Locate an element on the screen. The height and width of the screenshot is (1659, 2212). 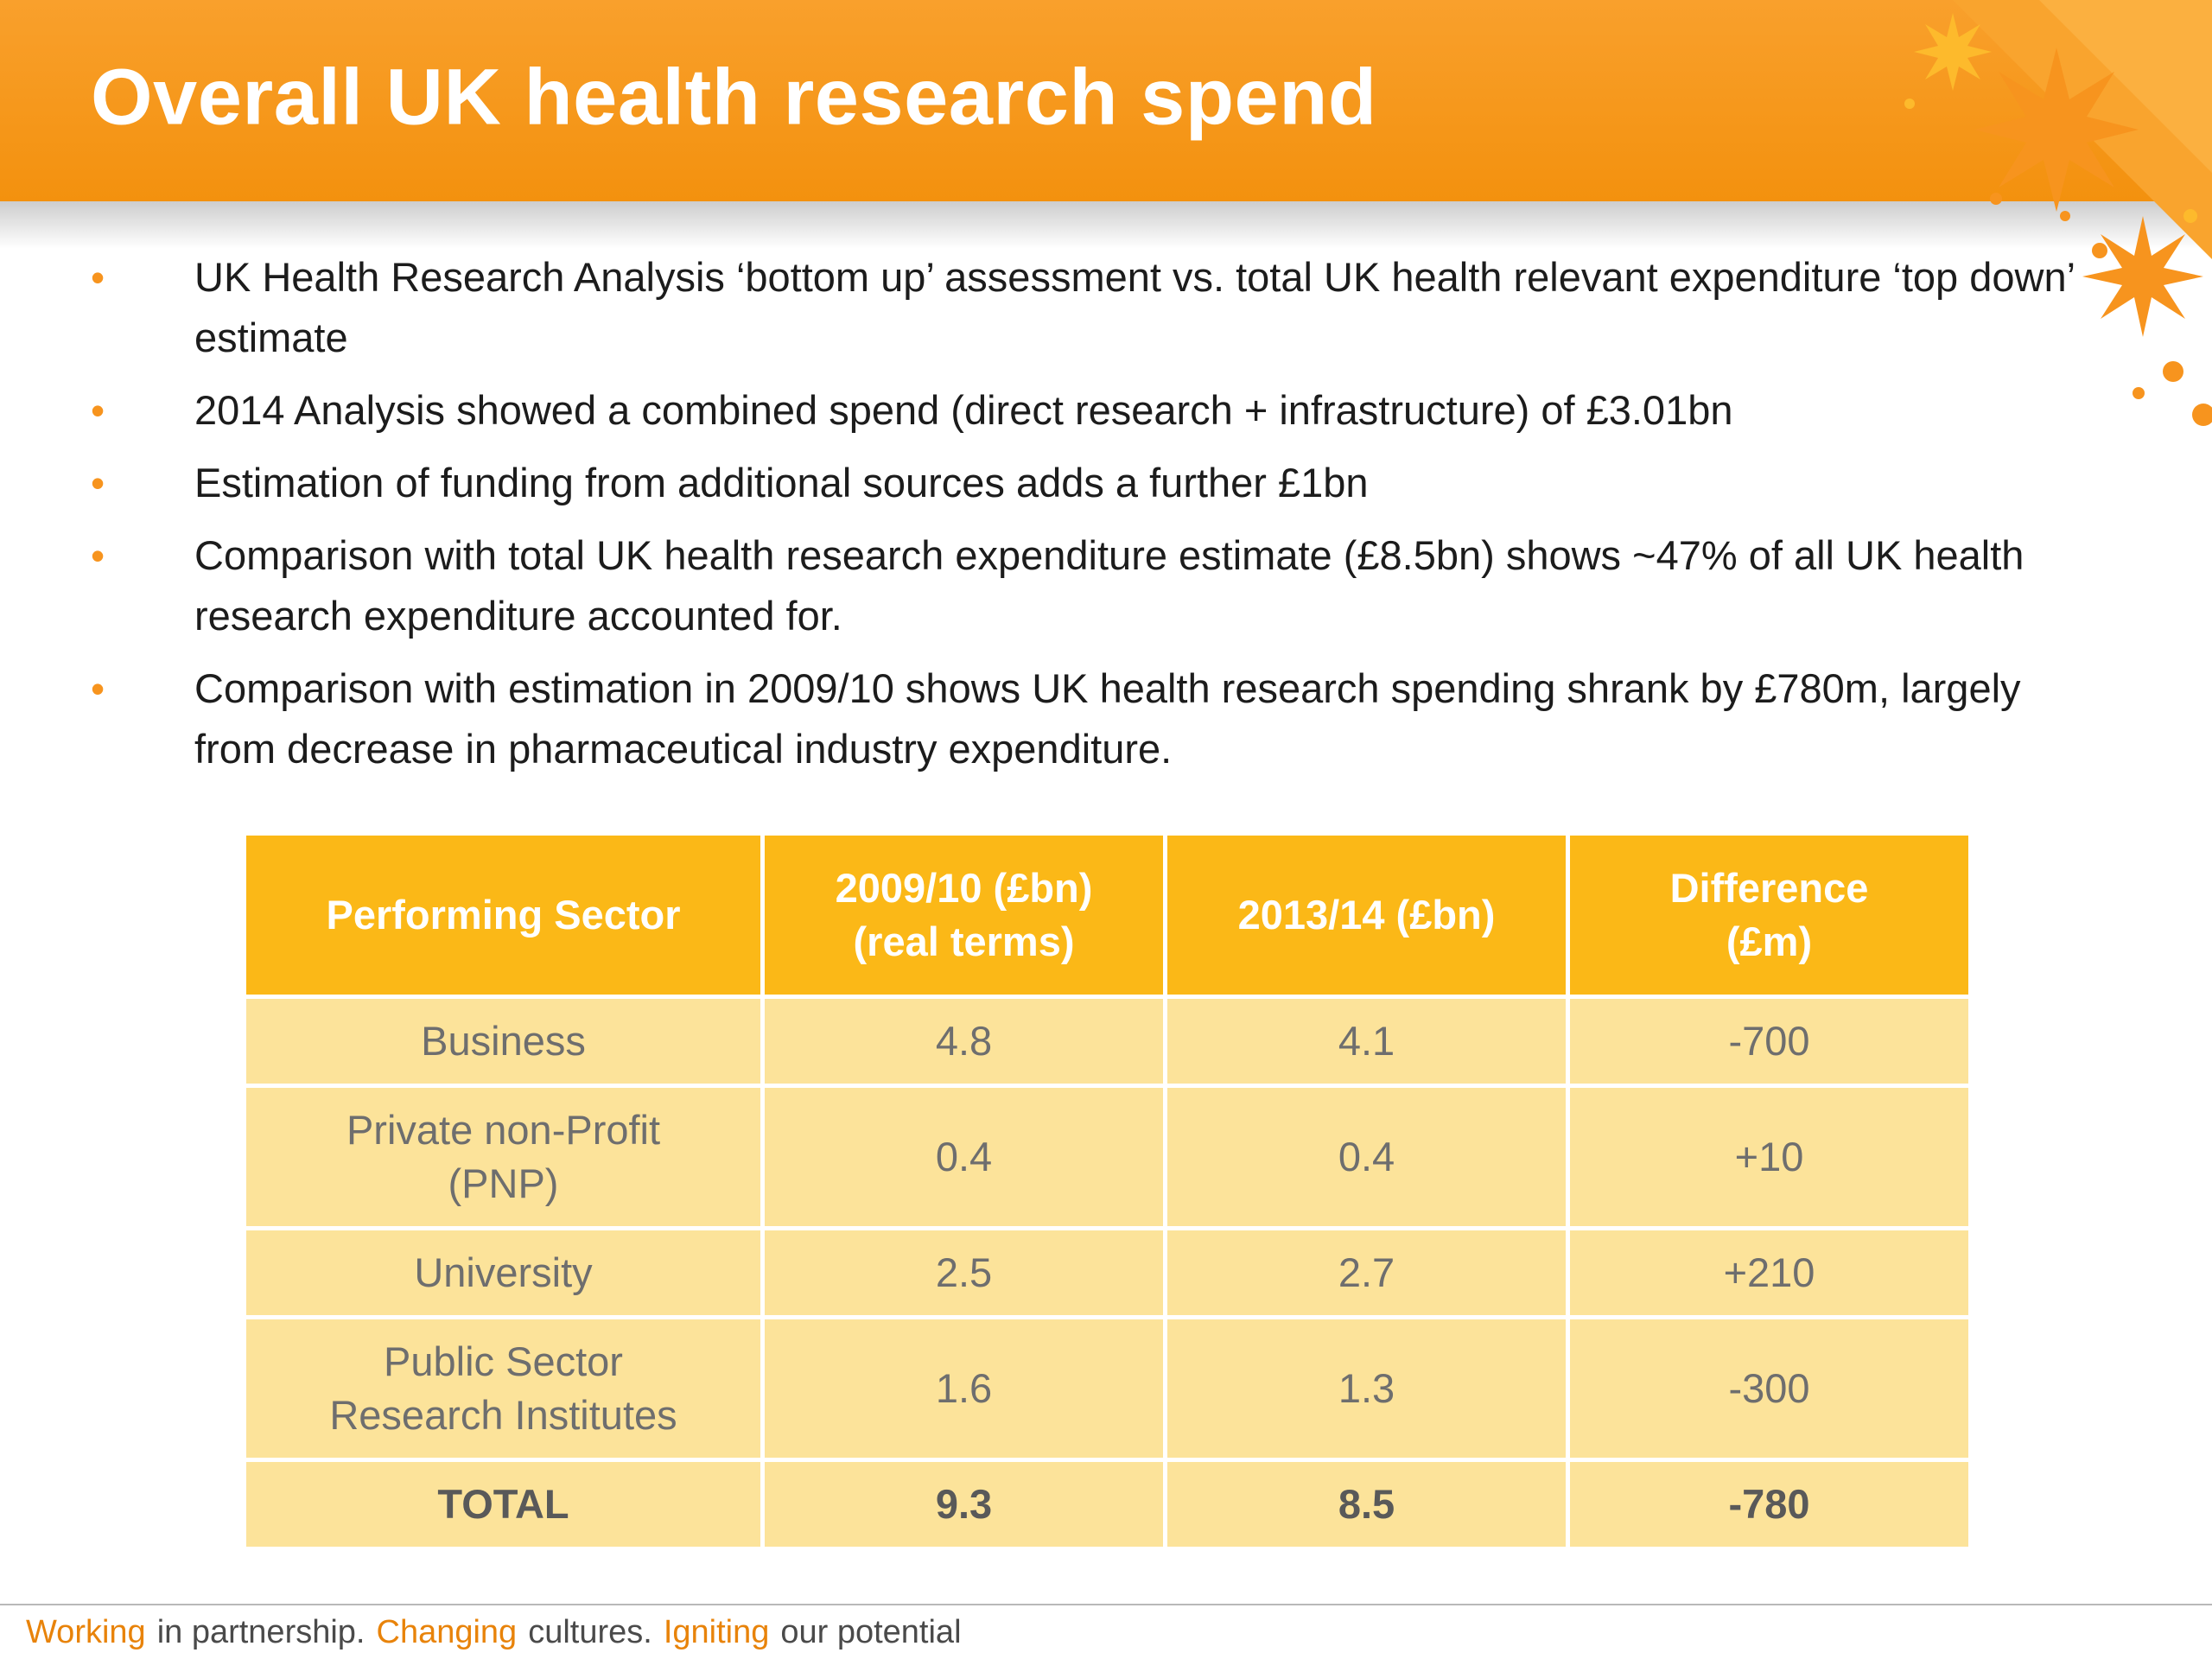
cell-difference: -780 is located at coordinates (1769, 1505).